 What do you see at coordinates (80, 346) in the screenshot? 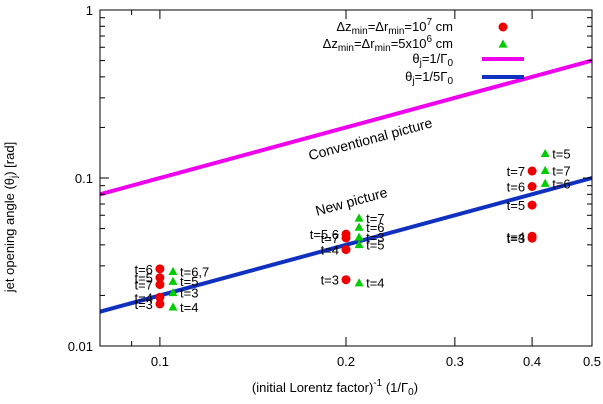
I see `y-tick-label: 0.01` at bounding box center [80, 346].